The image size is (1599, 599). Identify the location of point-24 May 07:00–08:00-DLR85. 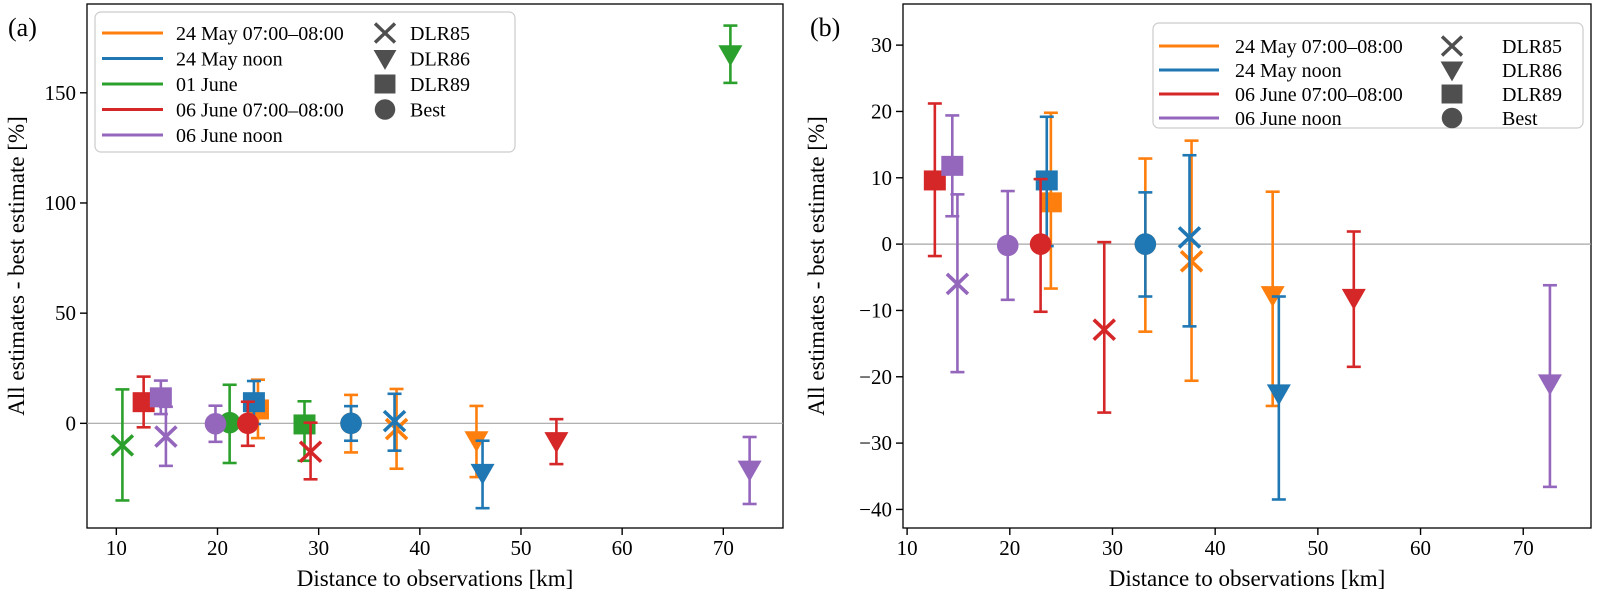
(396, 429).